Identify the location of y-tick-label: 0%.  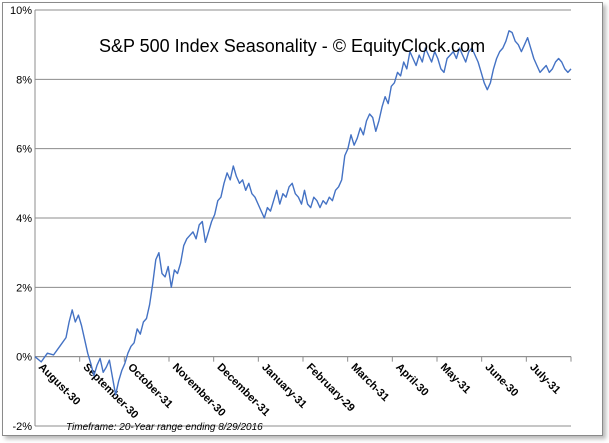
(24, 358).